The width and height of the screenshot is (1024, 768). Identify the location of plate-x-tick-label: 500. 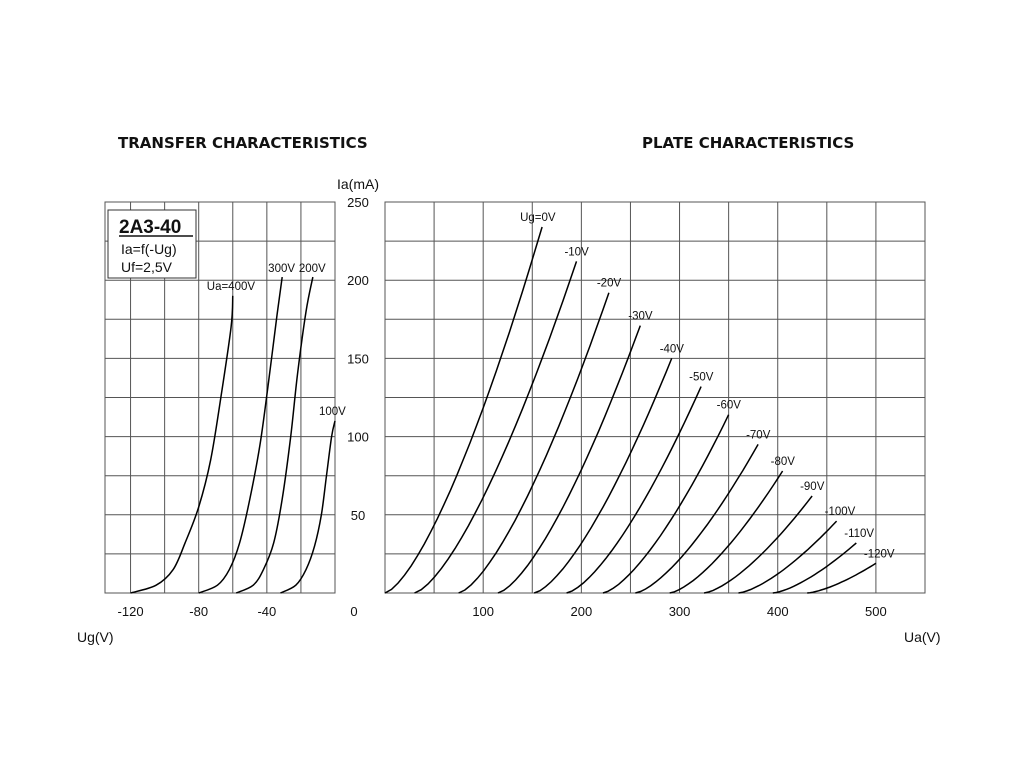
(876, 611).